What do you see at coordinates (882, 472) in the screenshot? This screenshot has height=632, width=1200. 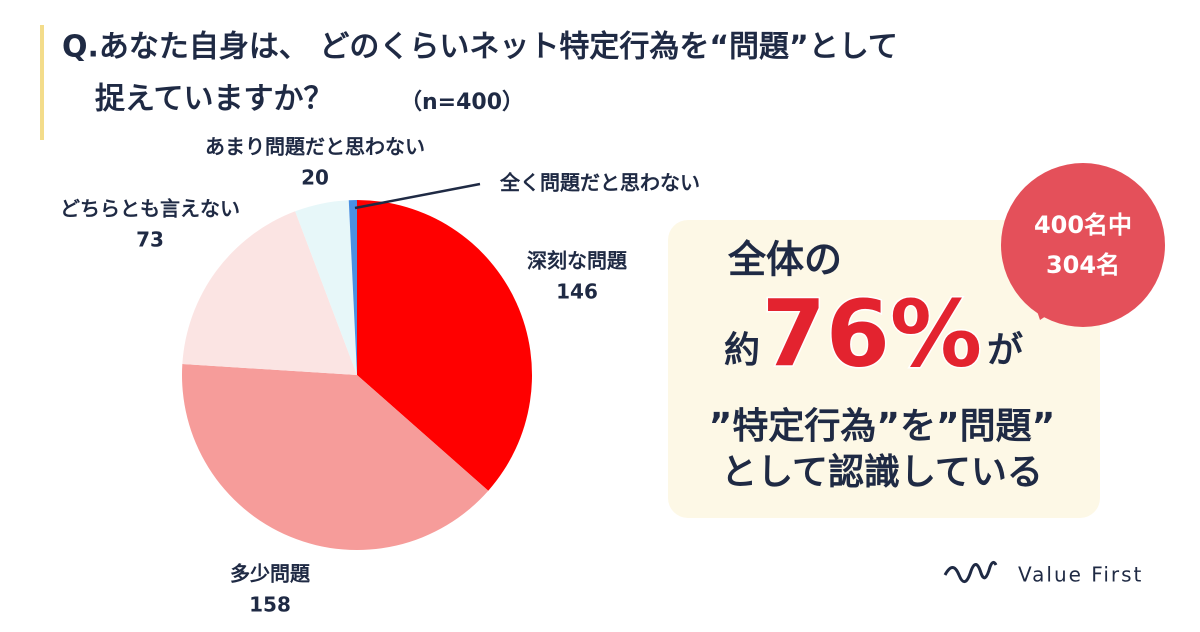 I see `callout-text: として認識している` at bounding box center [882, 472].